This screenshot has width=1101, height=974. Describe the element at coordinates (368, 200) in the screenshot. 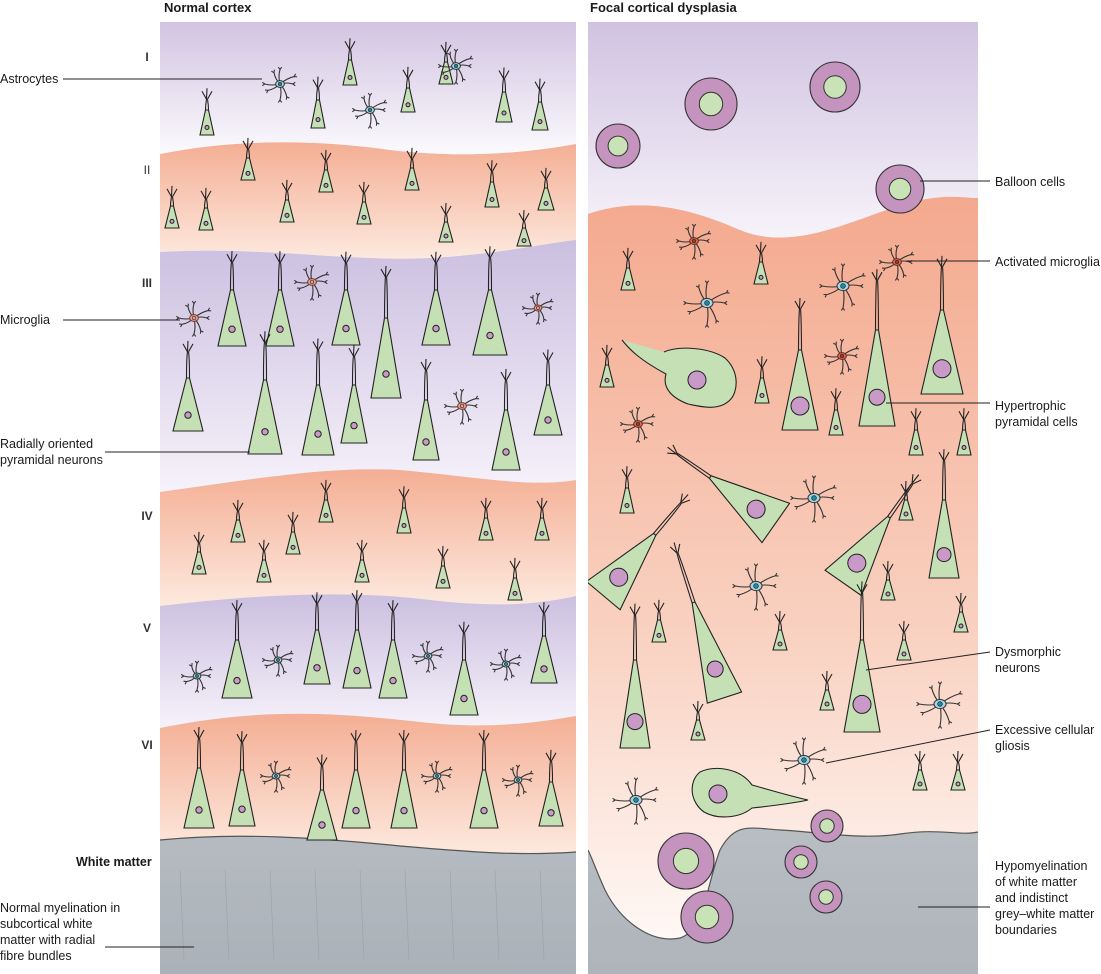

I see `layer-2-band` at that location.